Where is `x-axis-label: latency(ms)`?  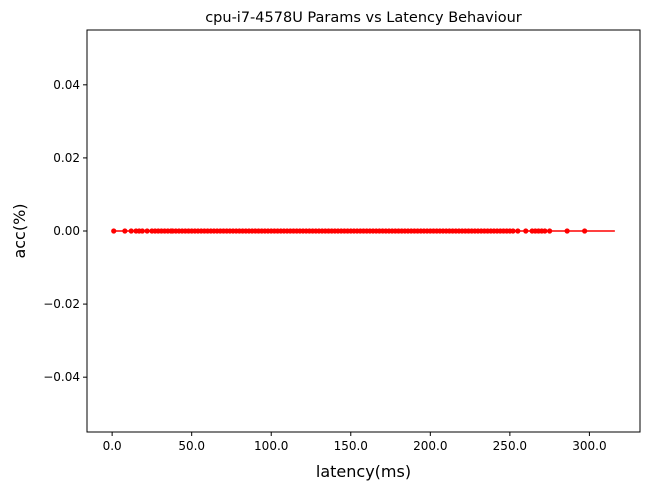
x-axis-label: latency(ms) is located at coordinates (363, 471).